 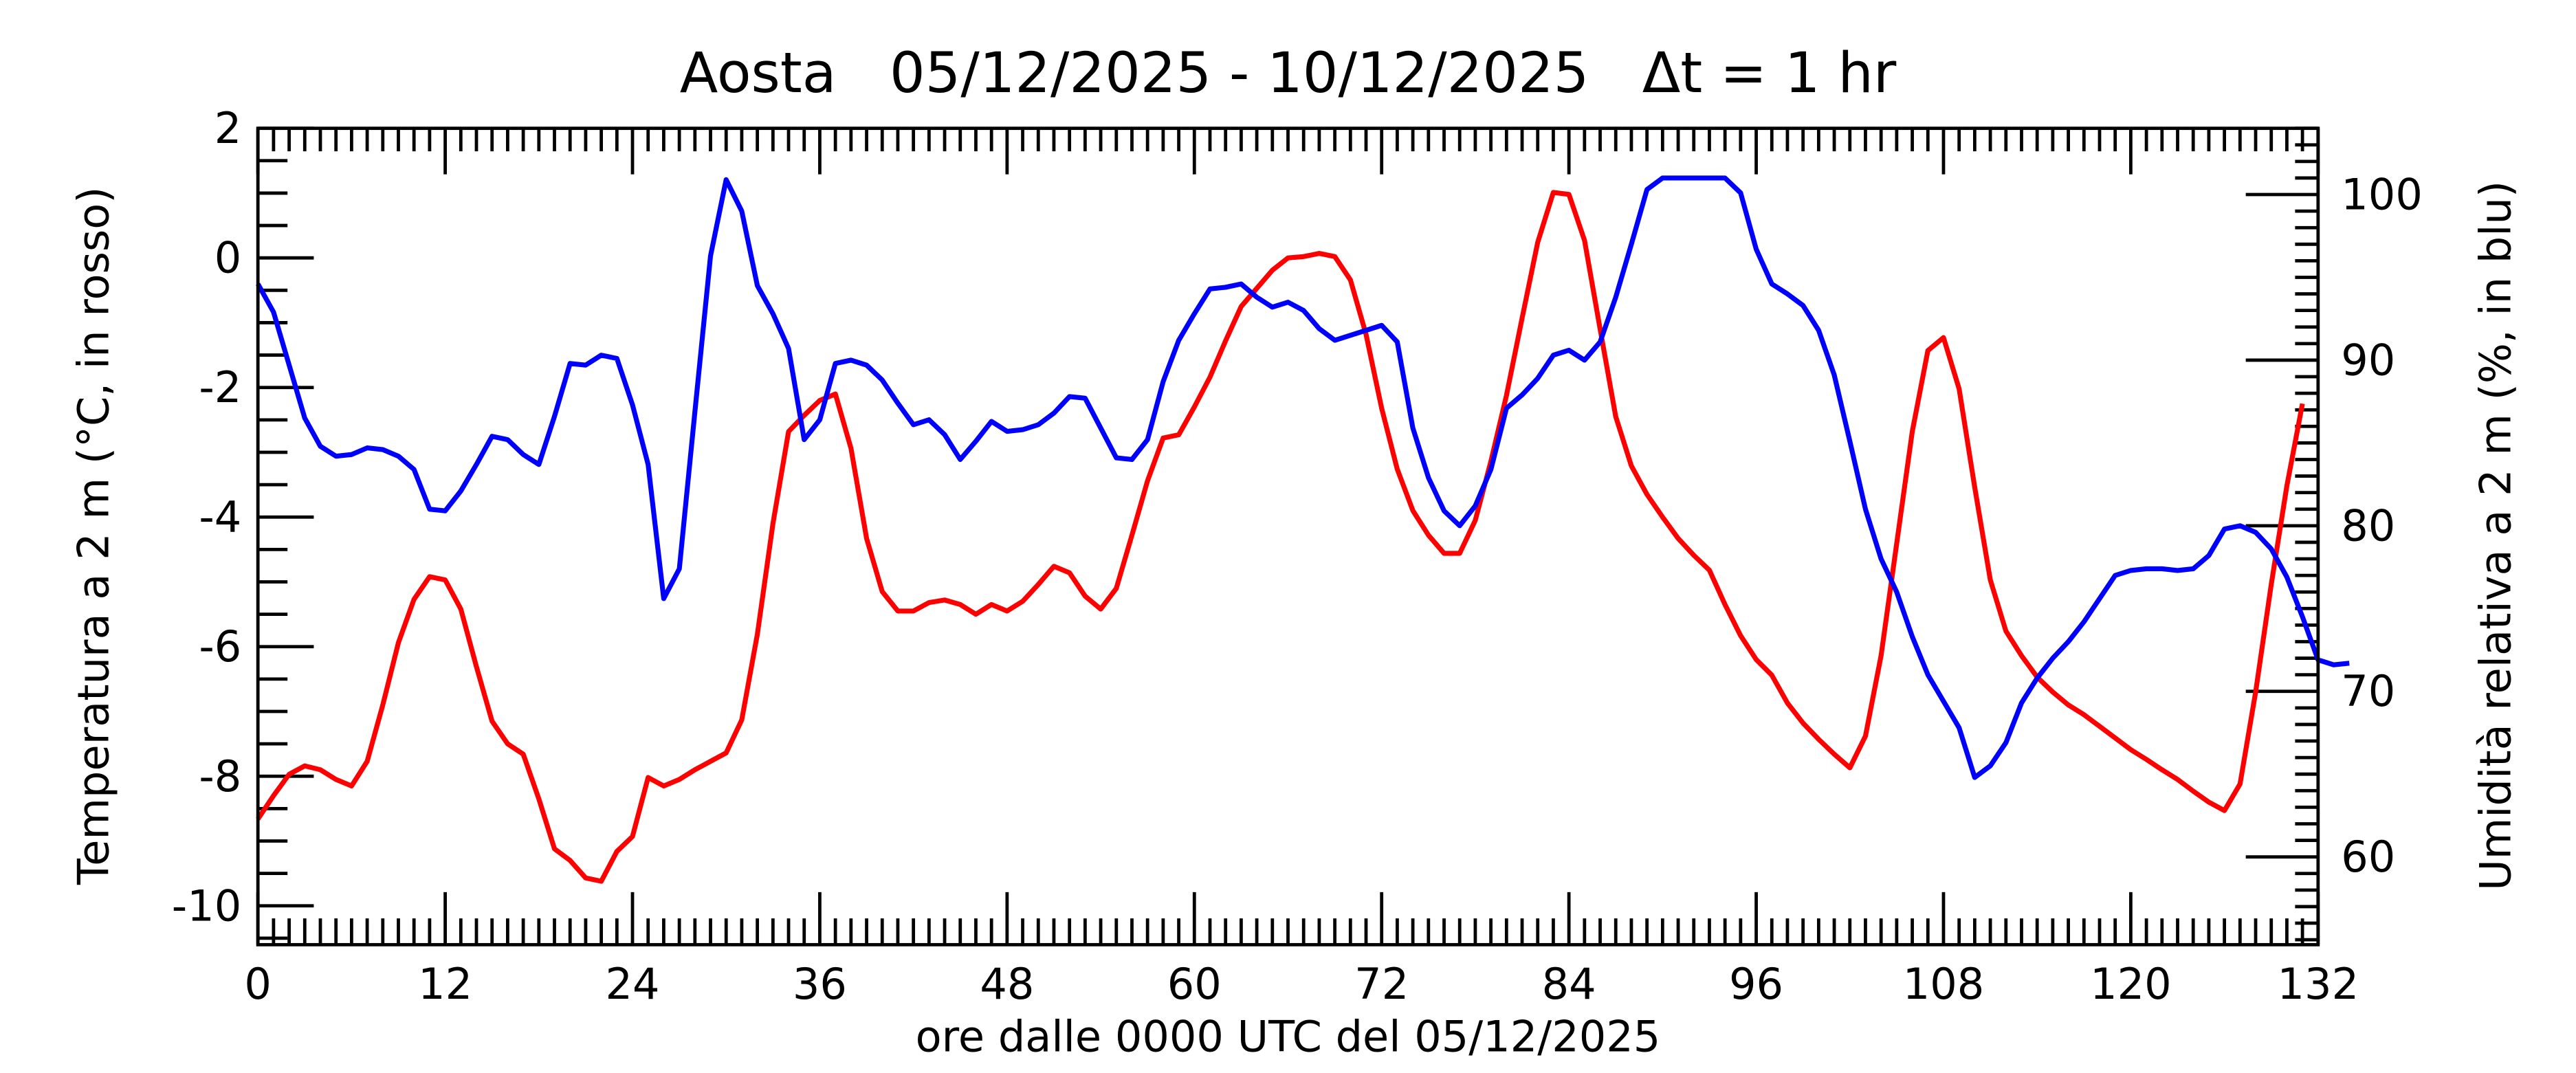 What do you see at coordinates (258, 984) in the screenshot?
I see `x-tick-label: 0` at bounding box center [258, 984].